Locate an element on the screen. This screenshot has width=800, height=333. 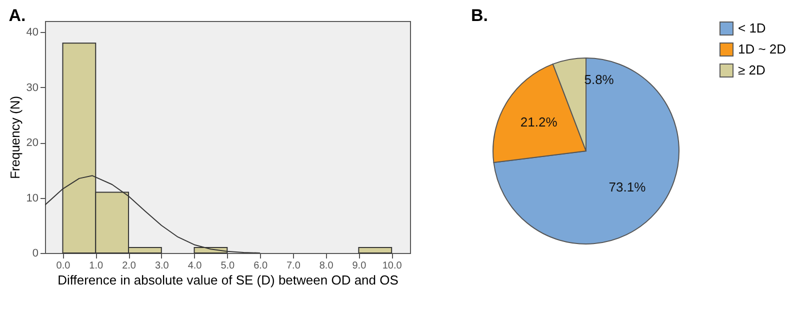
pie-slice is located at coordinates (586, 151).